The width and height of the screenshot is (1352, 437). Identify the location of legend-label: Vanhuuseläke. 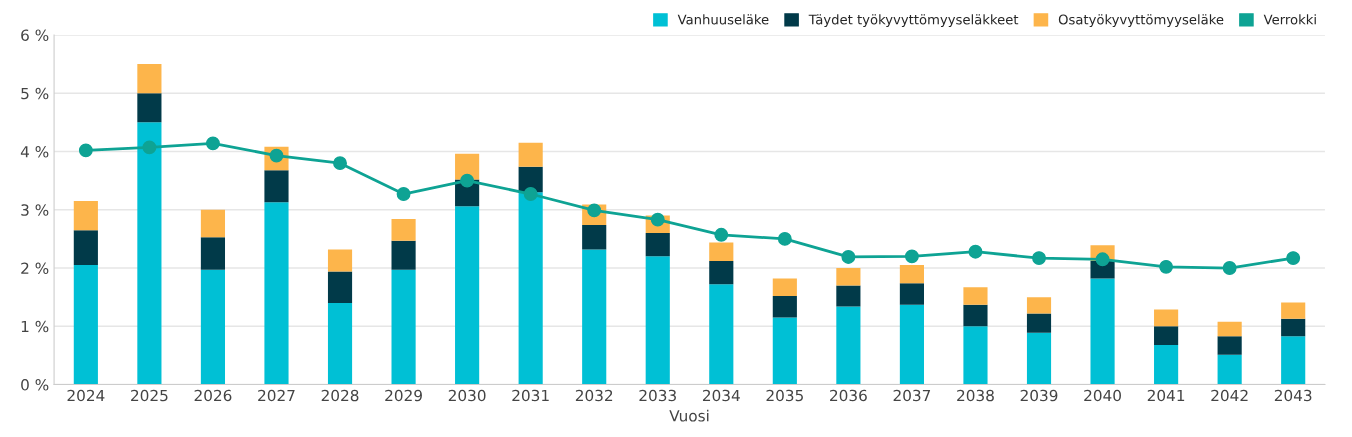
(723, 19).